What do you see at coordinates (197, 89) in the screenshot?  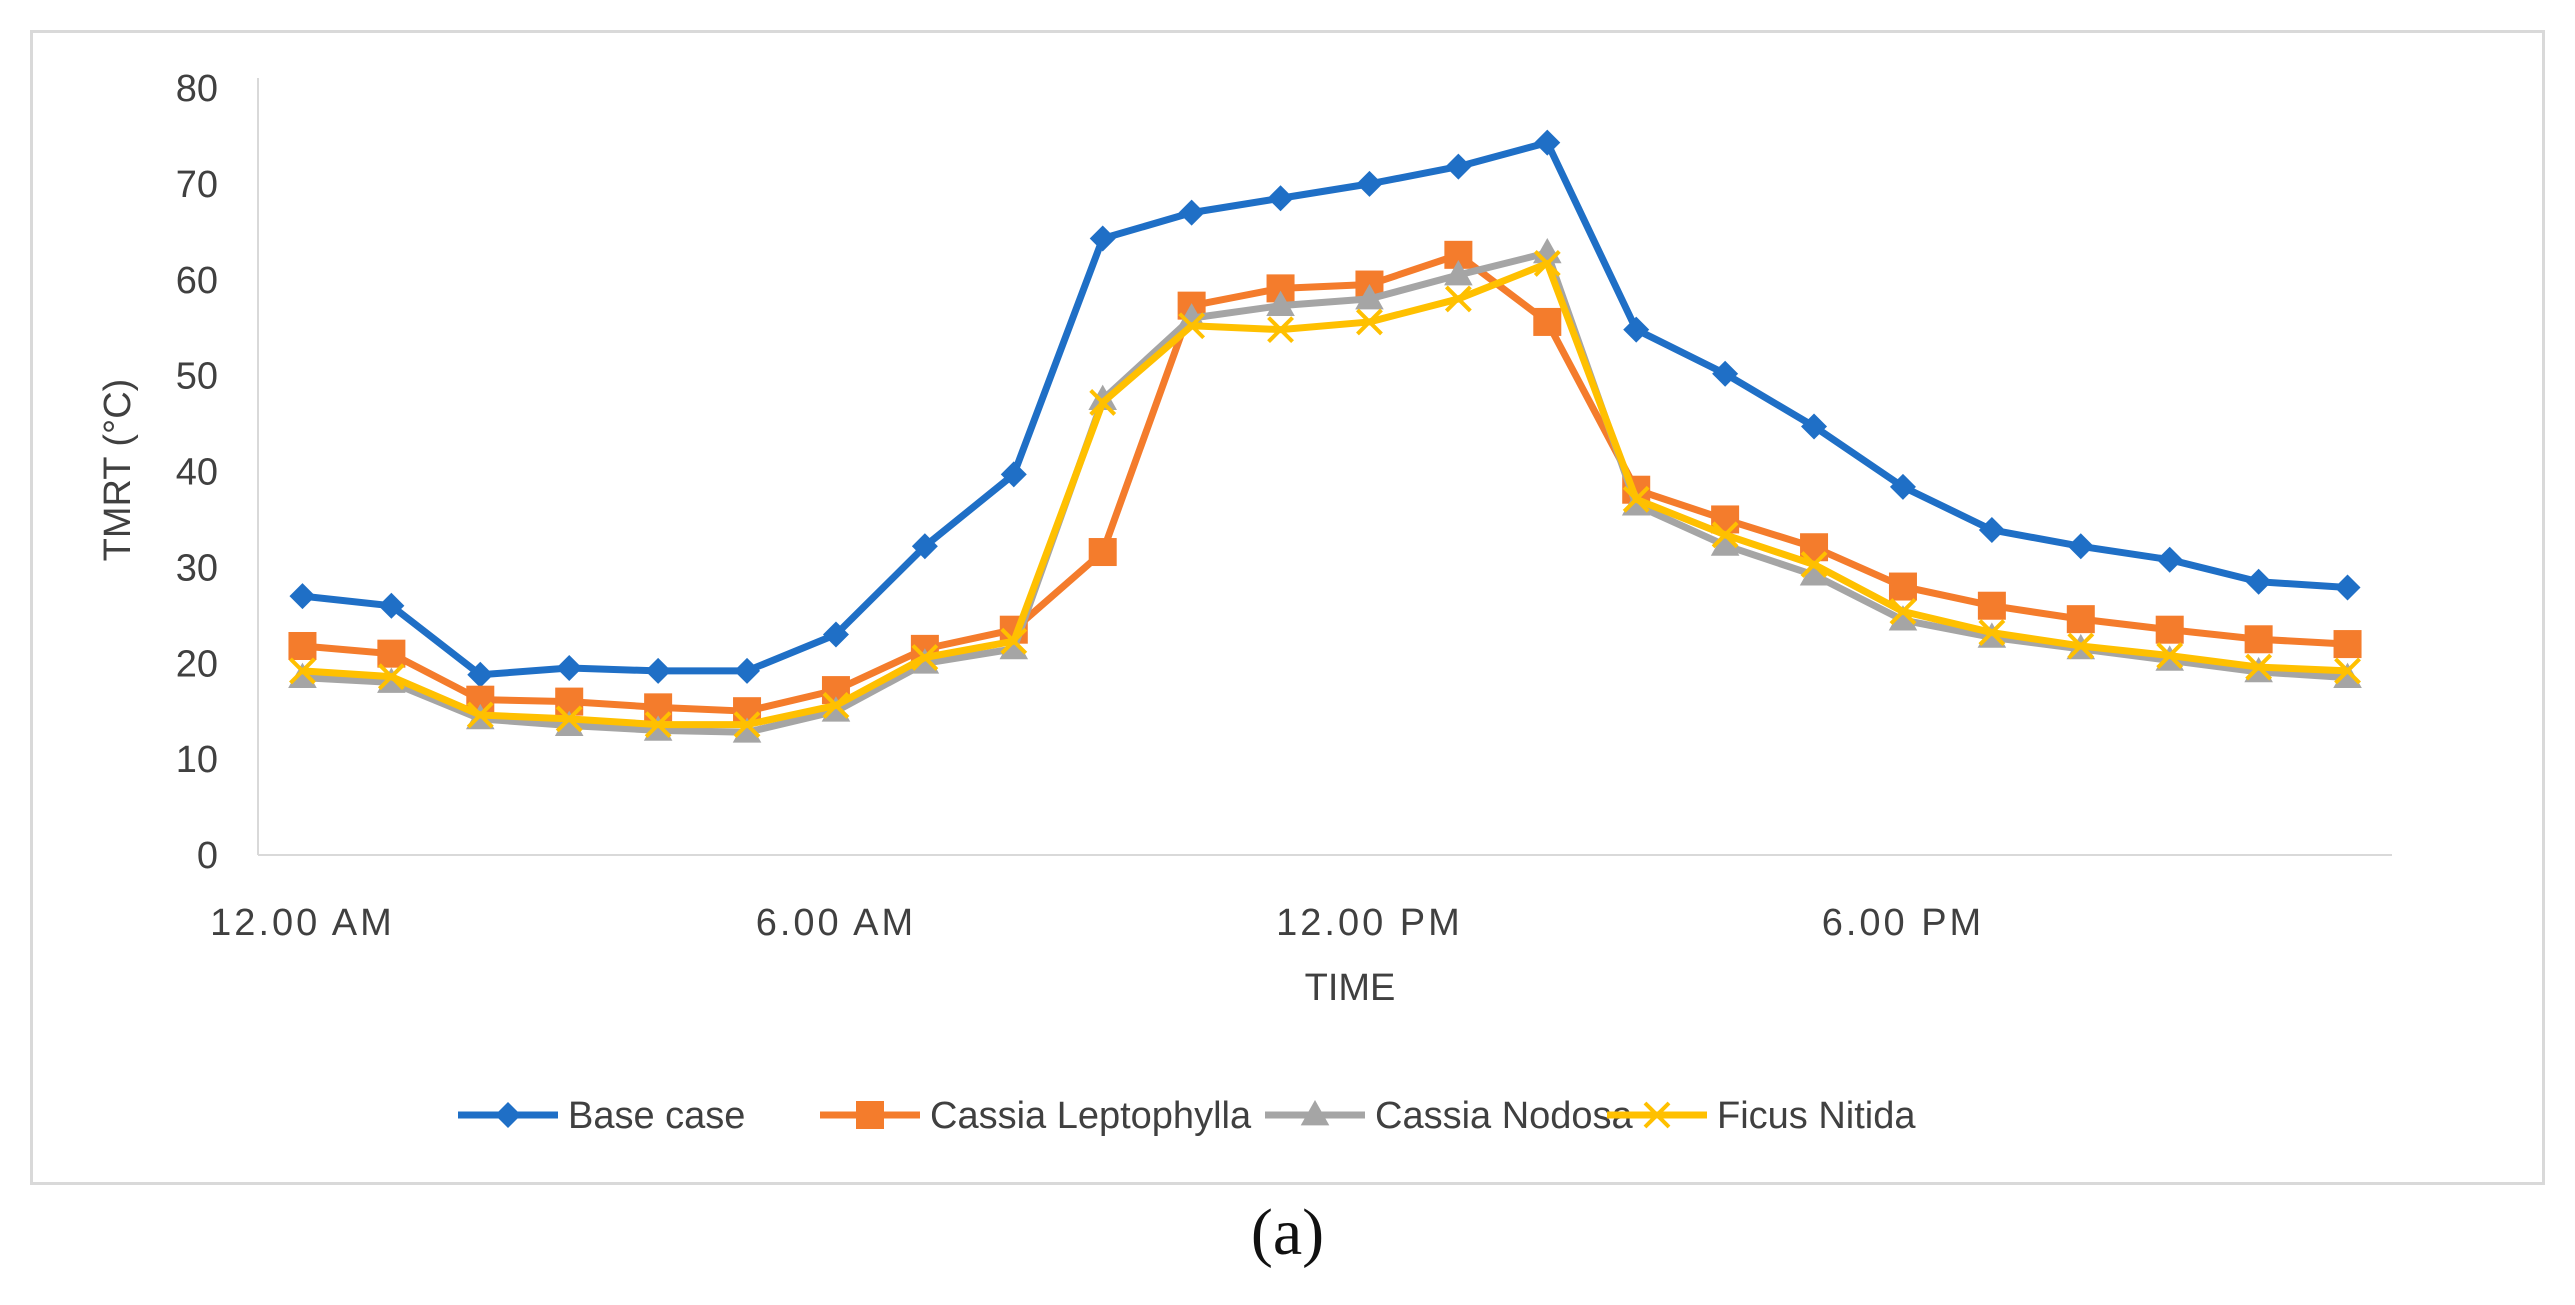 I see `y-tick-label: 80` at bounding box center [197, 89].